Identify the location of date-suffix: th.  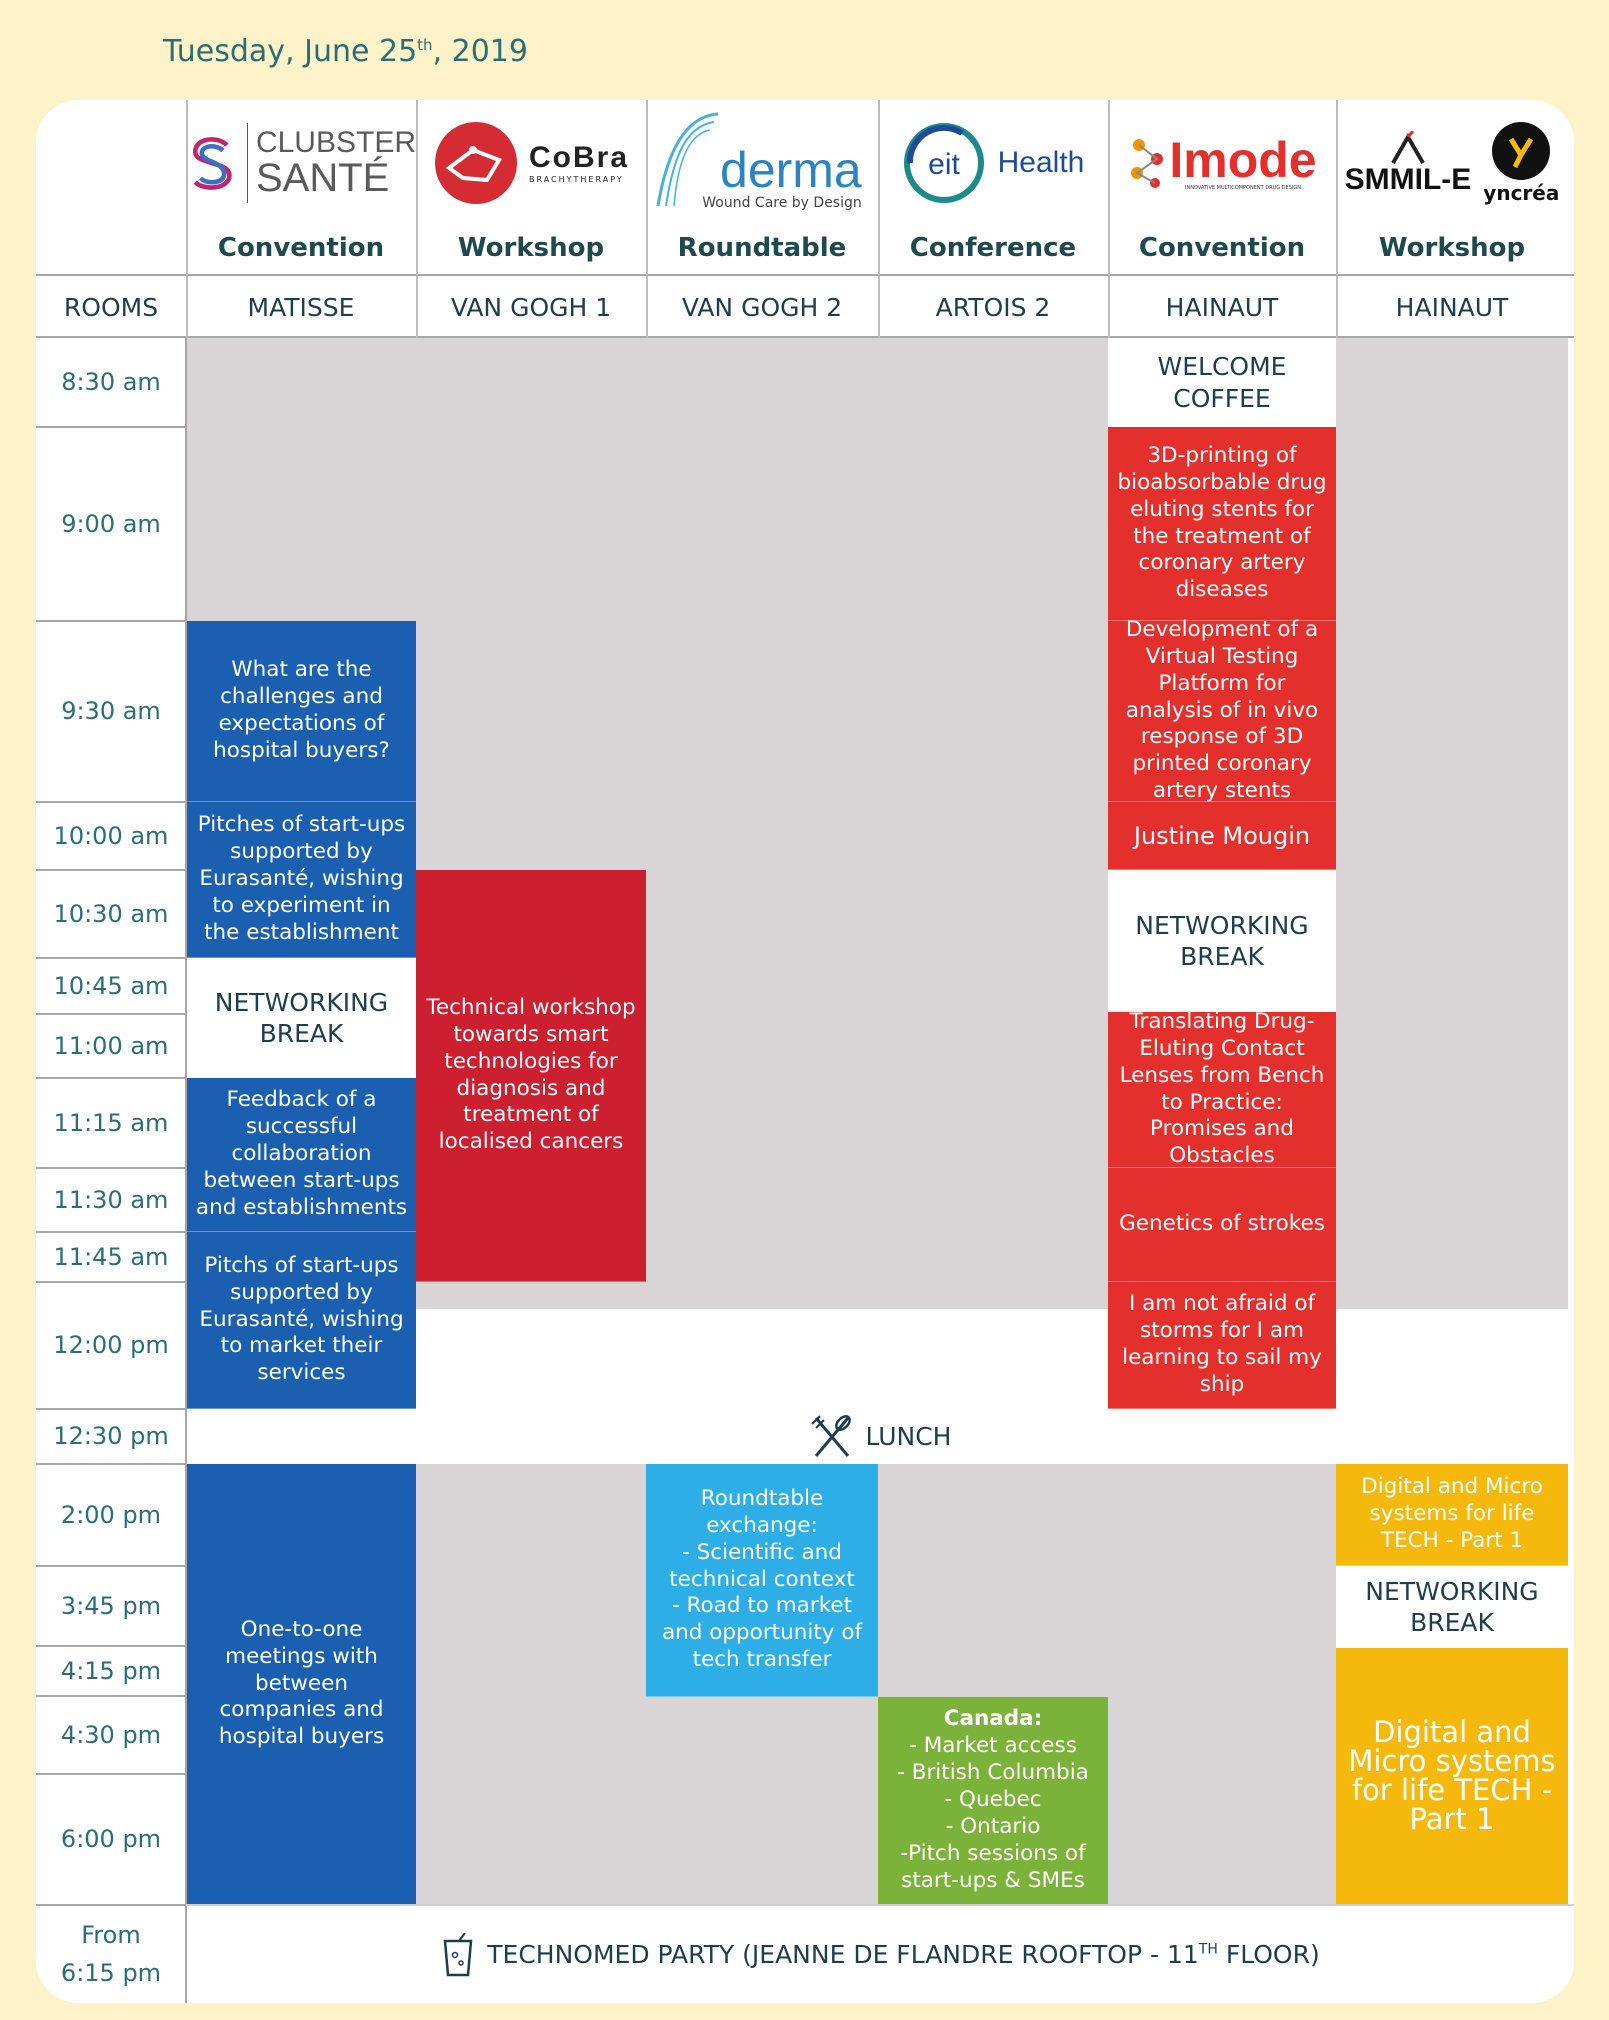
(425, 45).